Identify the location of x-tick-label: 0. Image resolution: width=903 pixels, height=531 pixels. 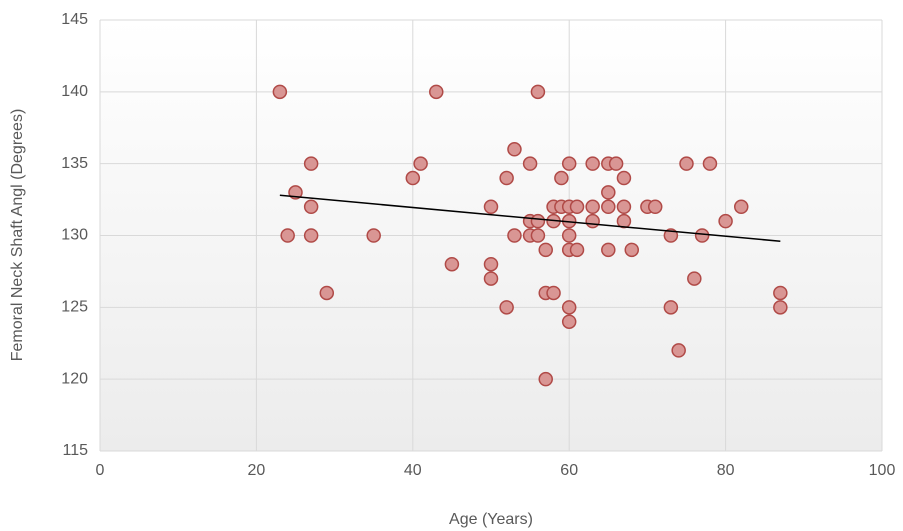
(100, 470).